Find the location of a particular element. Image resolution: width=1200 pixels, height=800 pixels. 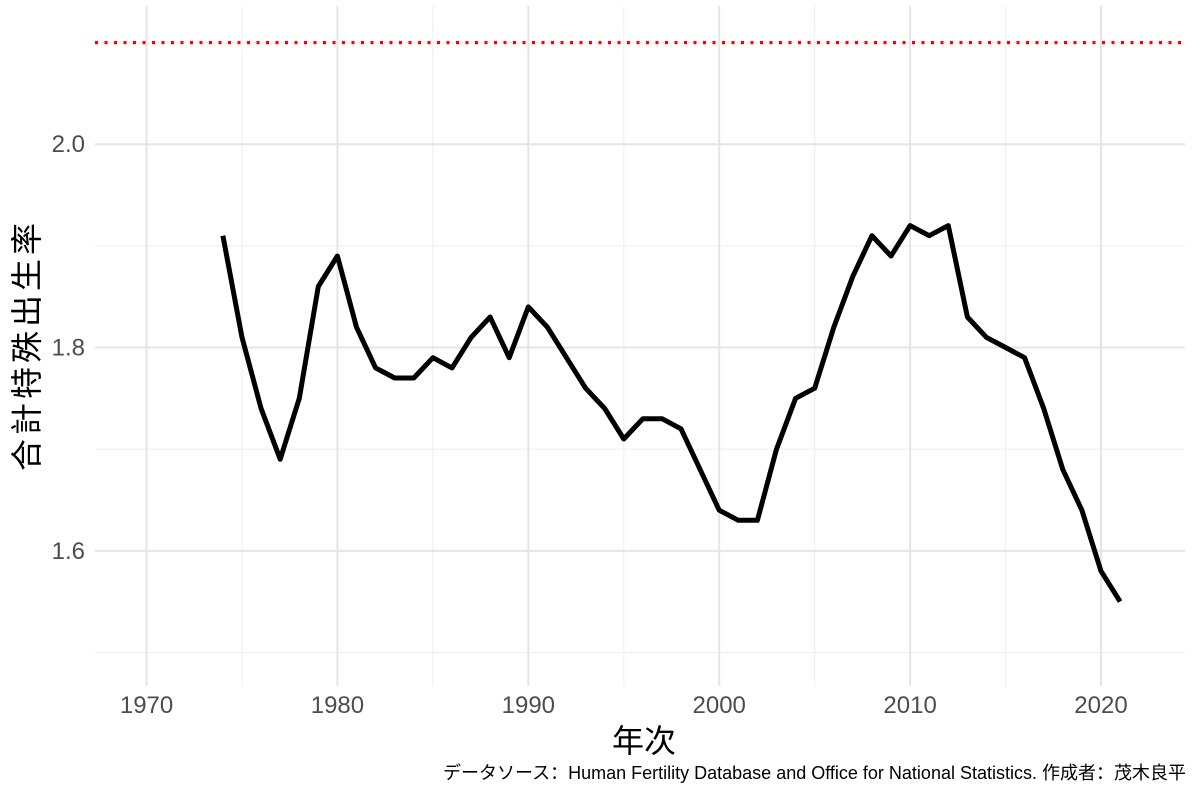

x-tick-label: 1990 is located at coordinates (528, 705).